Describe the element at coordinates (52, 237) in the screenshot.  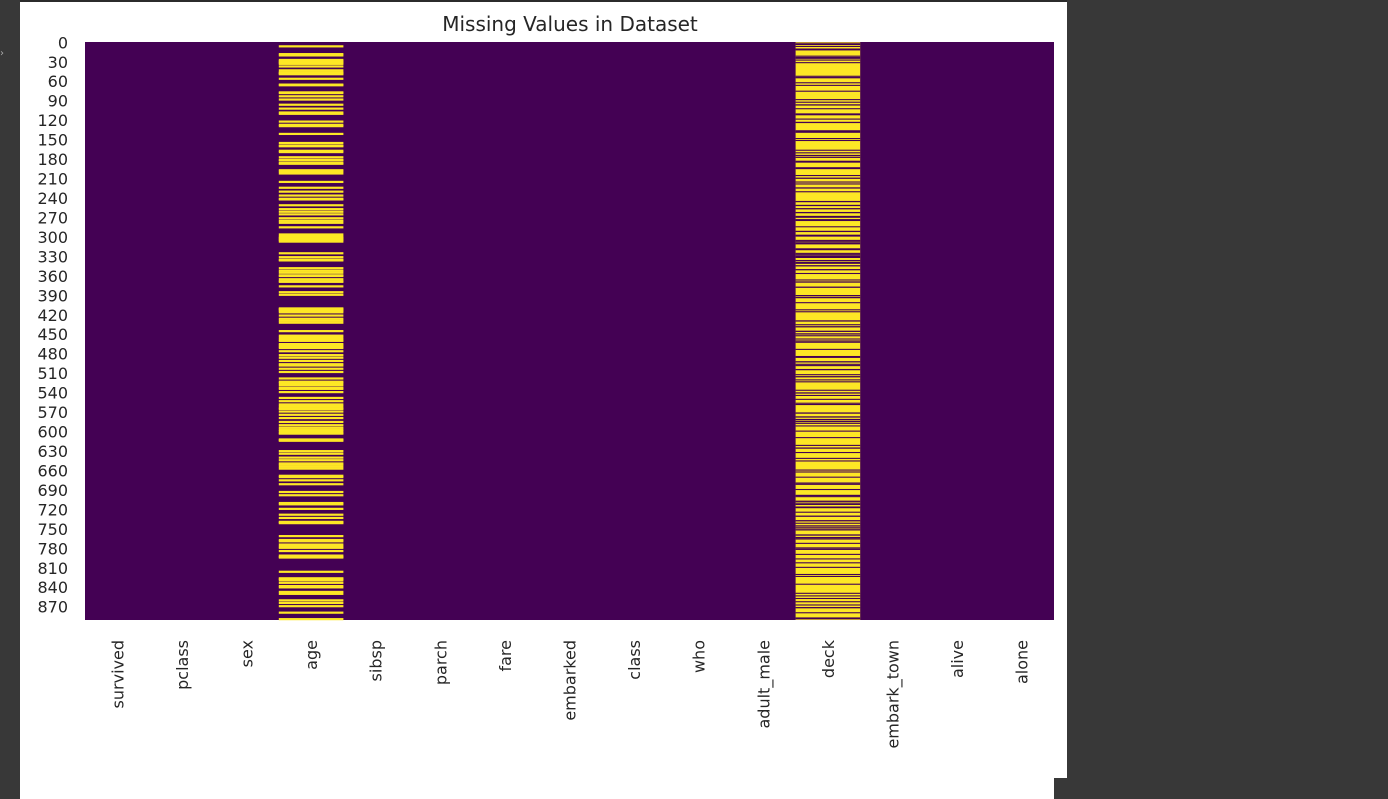
I see `y-tick-label: 300` at that location.